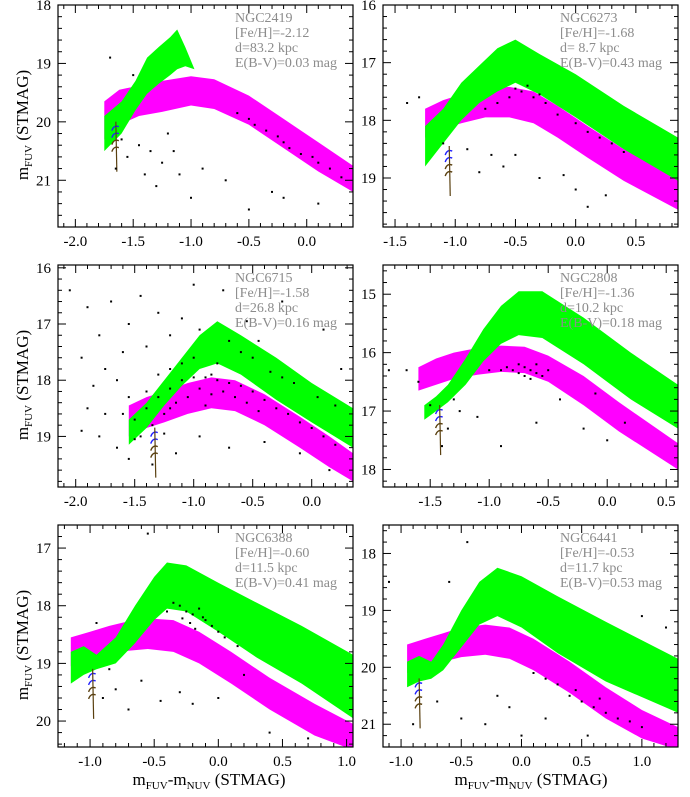 The height and width of the screenshot is (797, 690). I want to click on plot-area, so click(542, 124).